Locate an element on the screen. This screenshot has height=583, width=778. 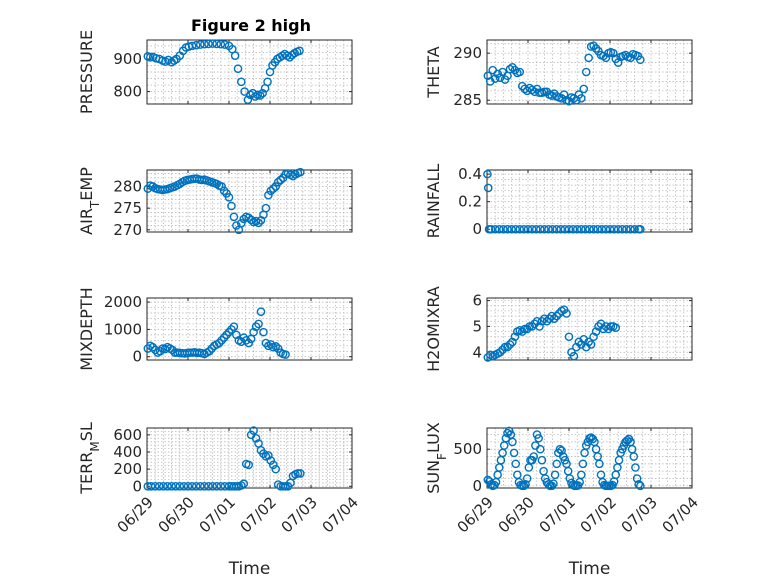
y-axis-label: TERRMSL is located at coordinates (89, 458).